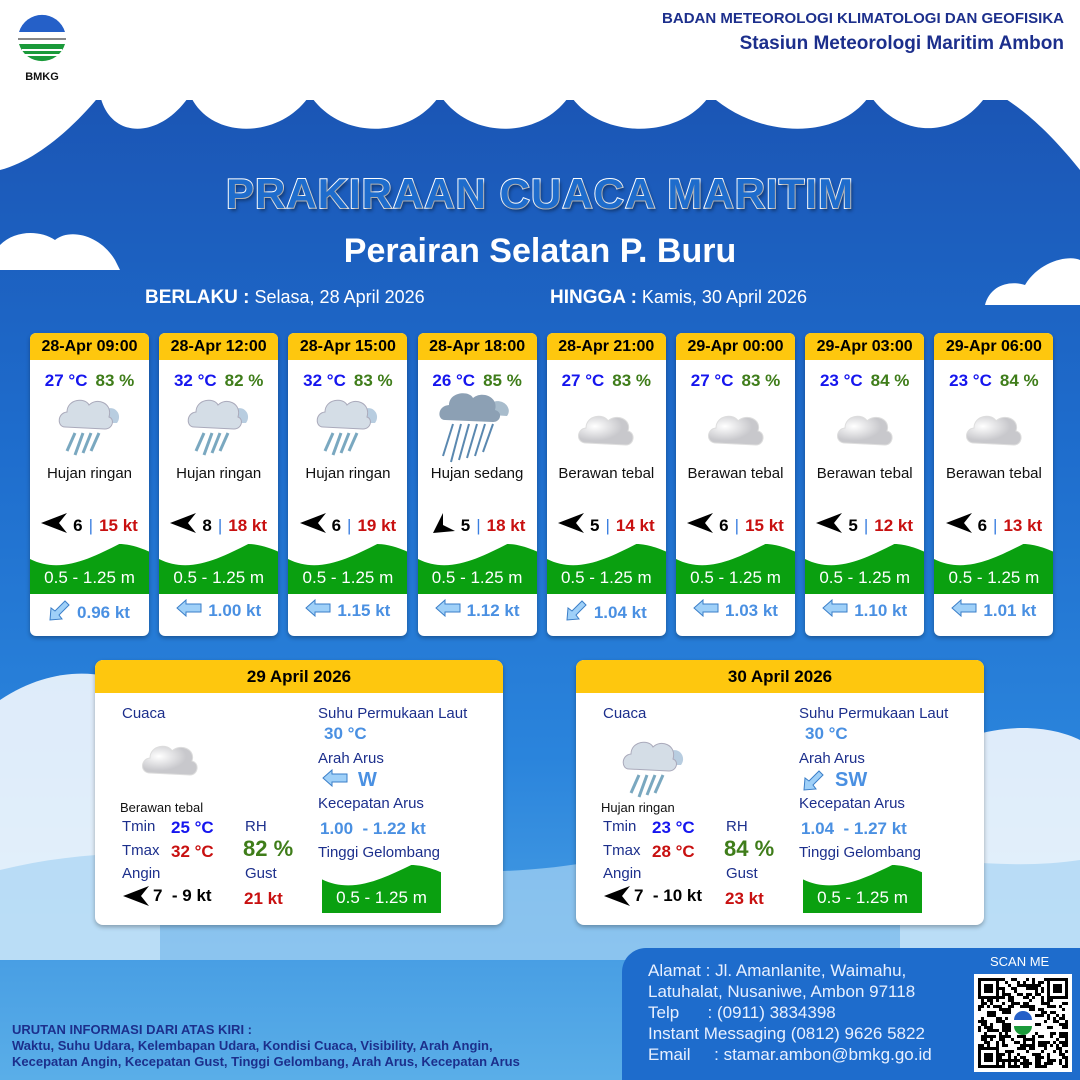  I want to click on bmkg-logo: BMKG, so click(42, 47).